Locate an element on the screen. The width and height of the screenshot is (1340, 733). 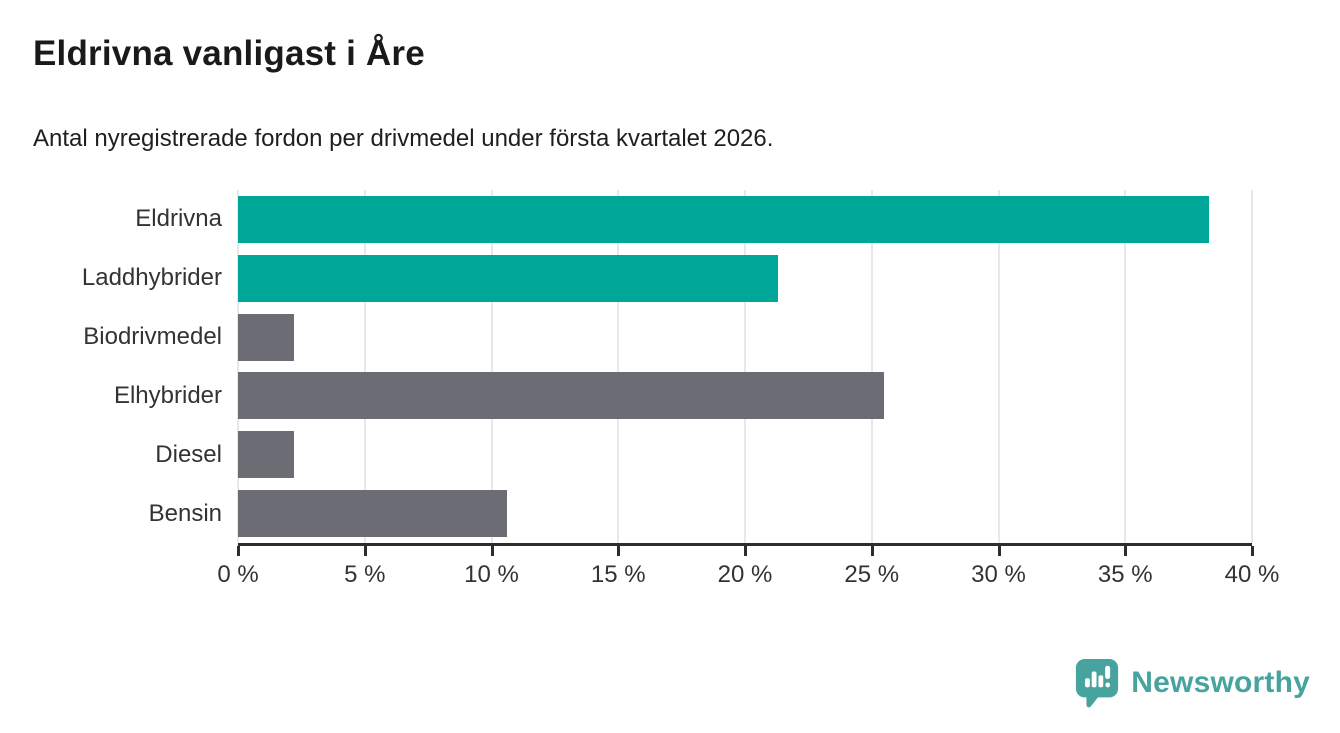
tick-label: 25 % is located at coordinates (872, 574).